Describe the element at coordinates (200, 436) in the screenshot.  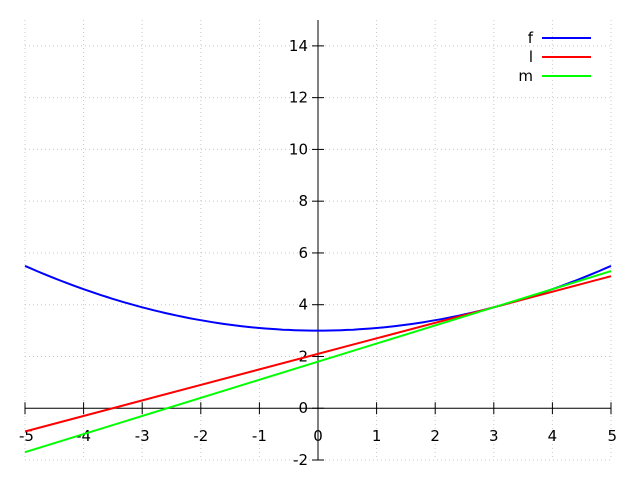
I see `x-tick-label: -2` at that location.